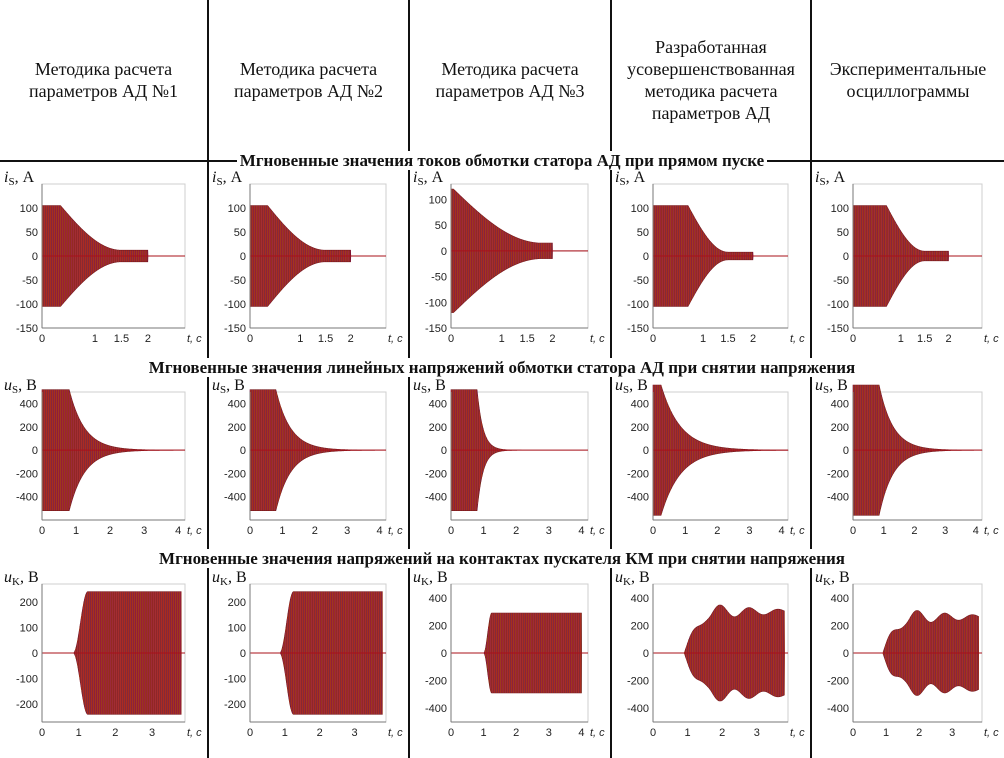 Image resolution: width=1004 pixels, height=758 pixels. I want to click on header-method-3: Методика расчета параметров АД №3, so click(510, 80).